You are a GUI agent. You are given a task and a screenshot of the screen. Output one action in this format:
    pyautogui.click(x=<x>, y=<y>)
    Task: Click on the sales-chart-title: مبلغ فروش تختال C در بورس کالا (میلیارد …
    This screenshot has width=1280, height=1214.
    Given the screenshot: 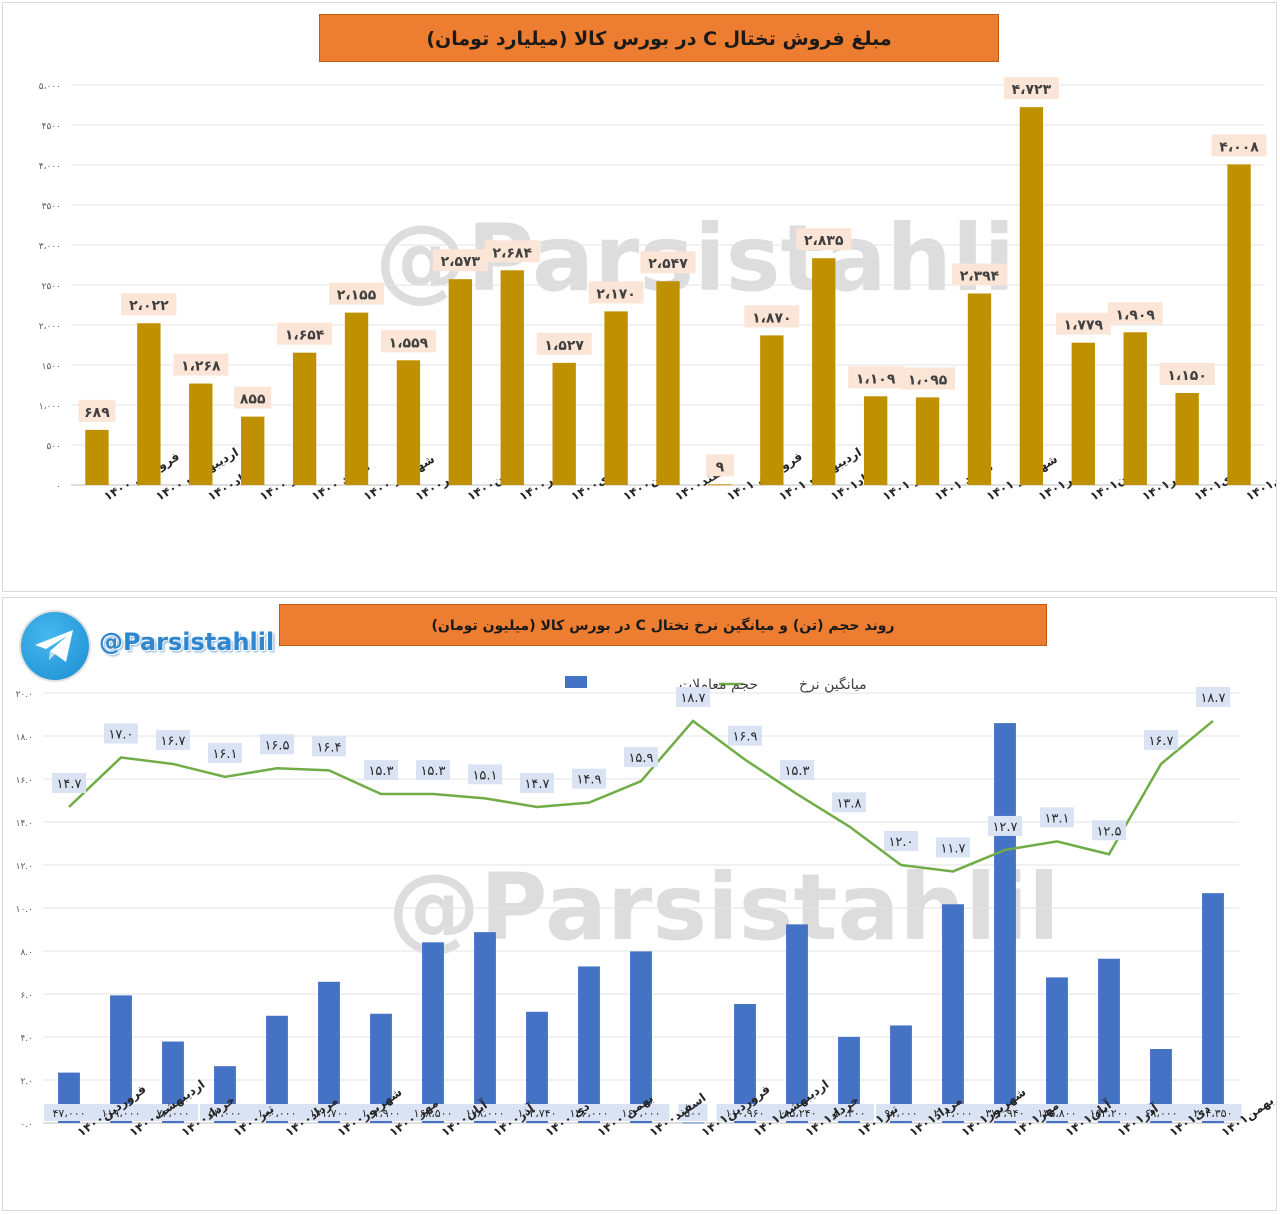 What is the action you would take?
    pyautogui.click(x=659, y=38)
    